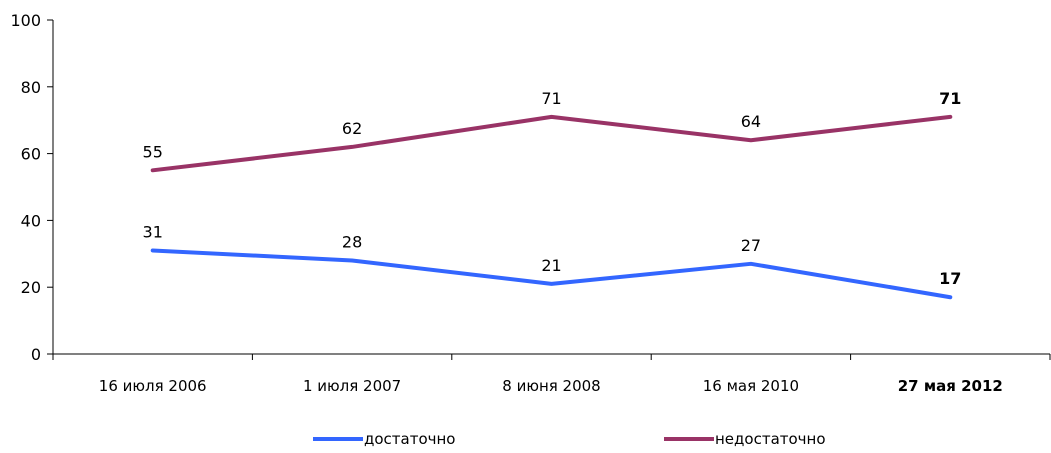 Image resolution: width=1051 pixels, height=453 pixels. Describe the element at coordinates (31, 287) in the screenshot. I see `y-tick-label: 20` at that location.